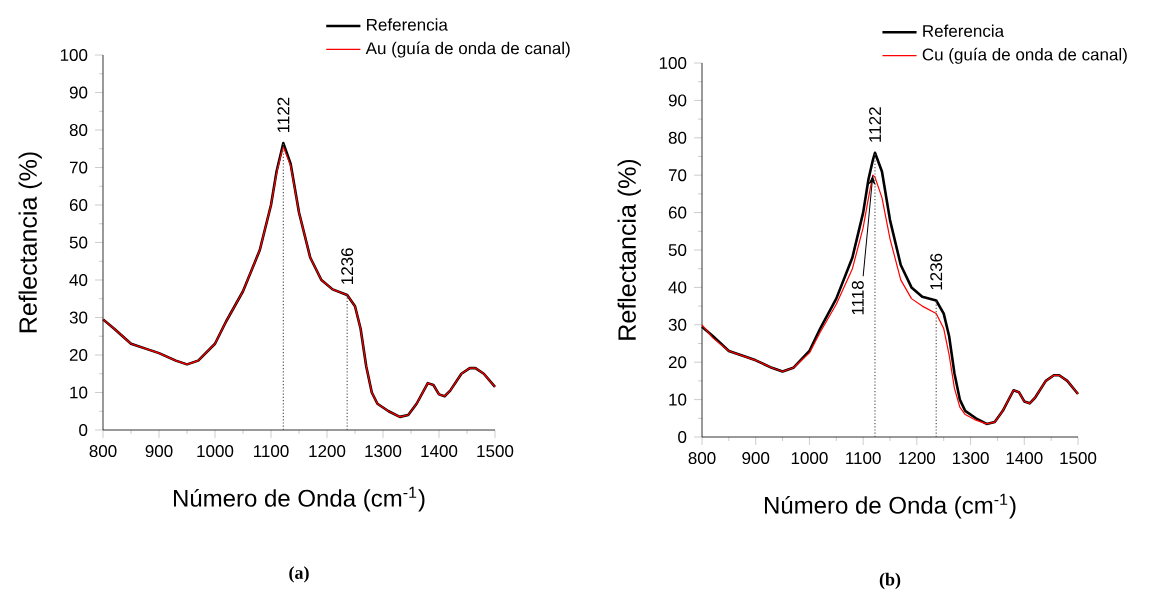 This screenshot has height=596, width=1161. What do you see at coordinates (857, 298) in the screenshot?
I see `annotation: 1118` at bounding box center [857, 298].